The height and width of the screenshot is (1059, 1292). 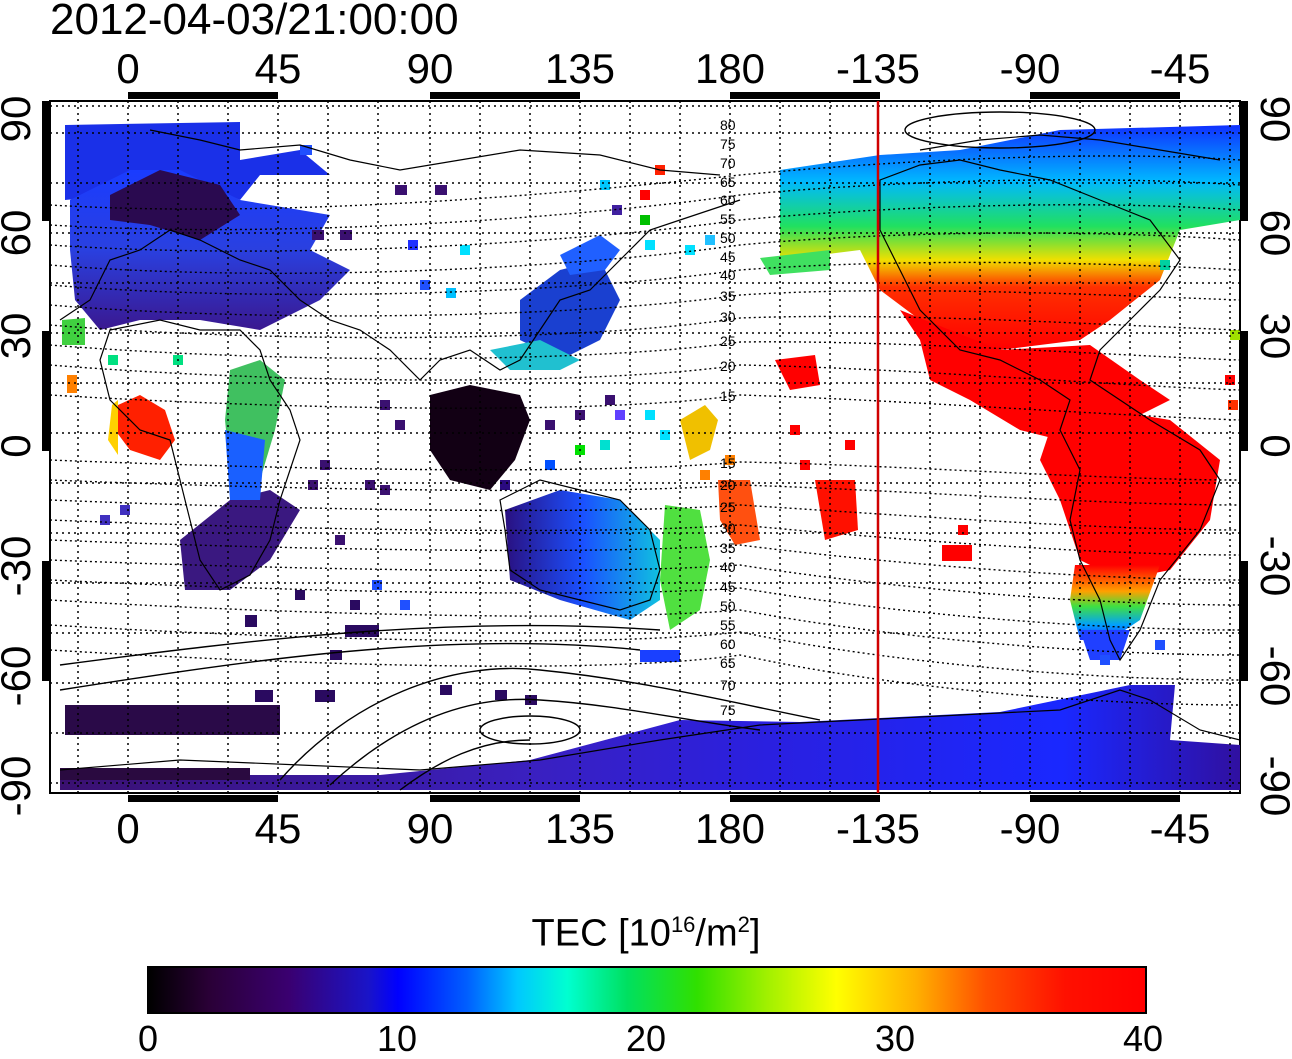 What do you see at coordinates (175, 205) in the screenshot?
I see `tec-region-europe-dark` at bounding box center [175, 205].